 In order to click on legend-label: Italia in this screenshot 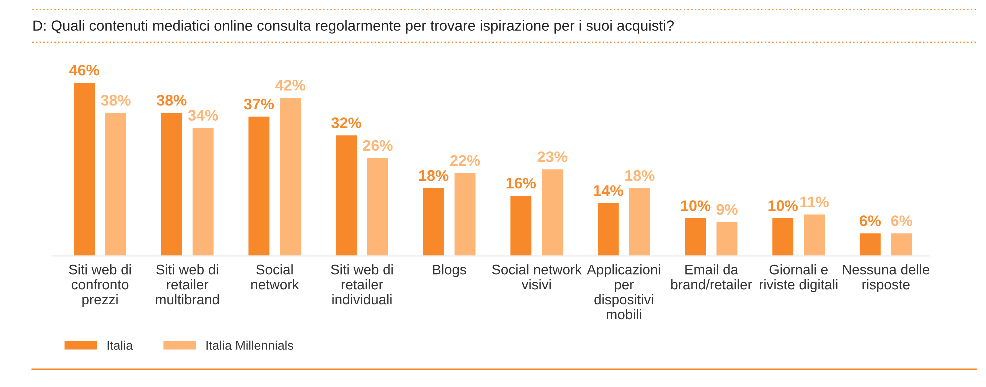, I will do `click(121, 345)`.